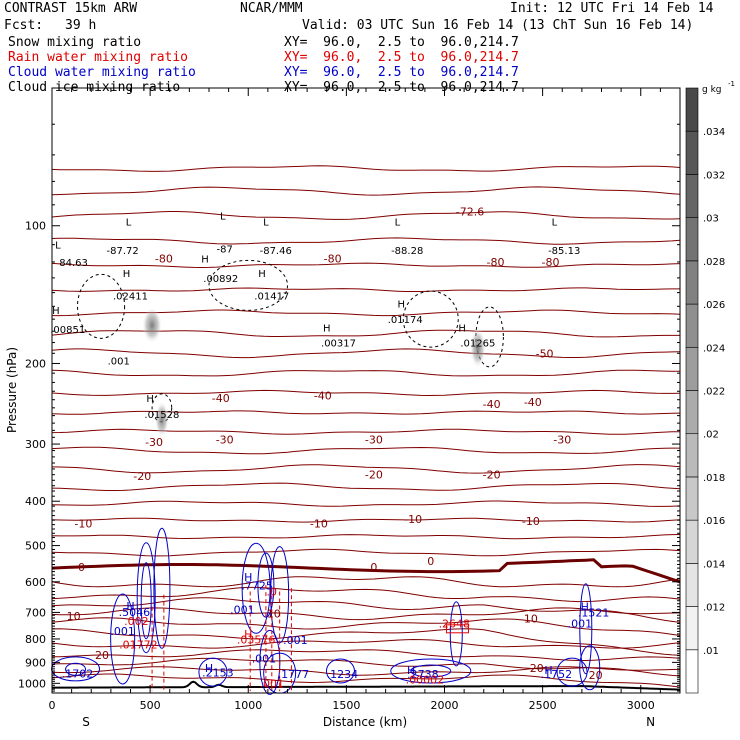 The width and height of the screenshot is (740, 740). I want to click on y-axis-title: Pressure (hPa), so click(12, 390).